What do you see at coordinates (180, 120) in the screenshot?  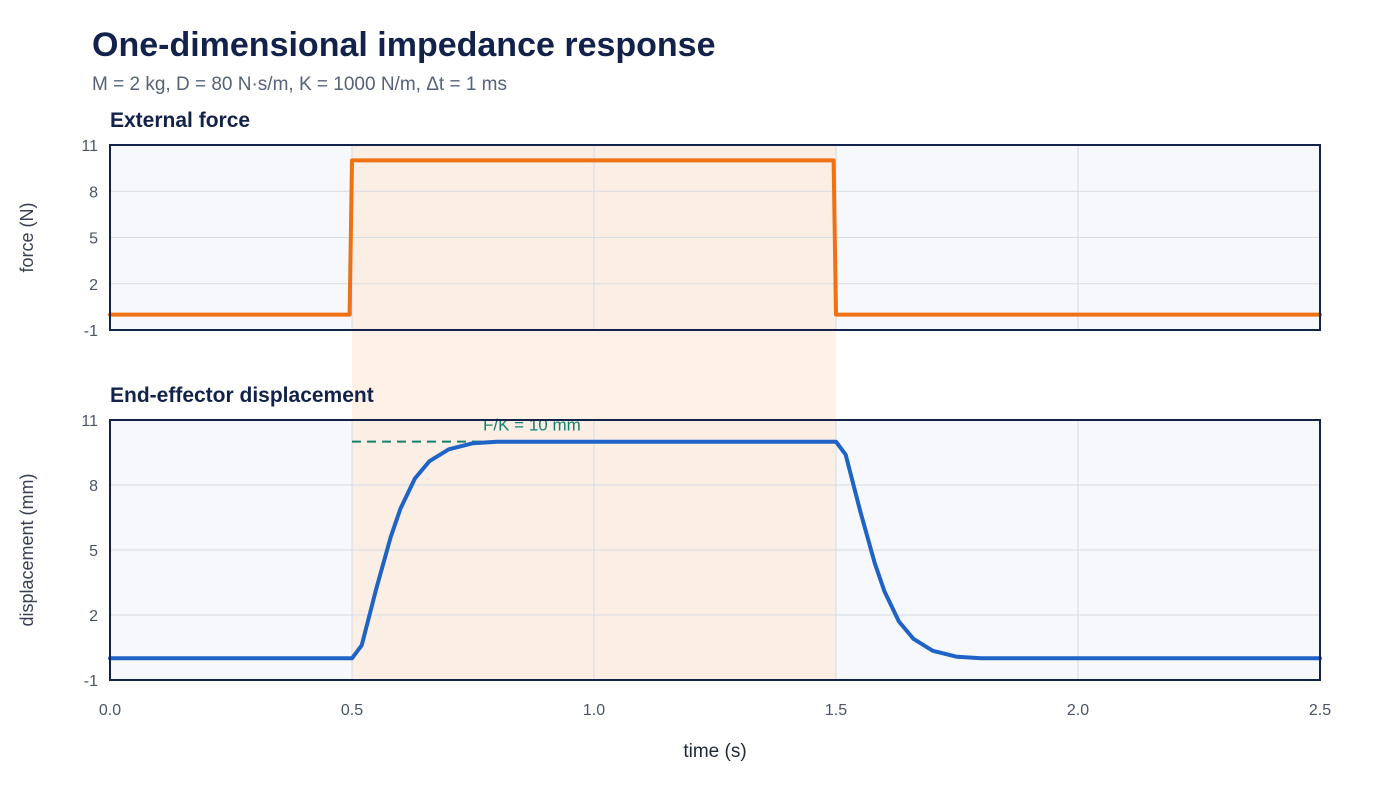 I see `force-panel-title: External force` at bounding box center [180, 120].